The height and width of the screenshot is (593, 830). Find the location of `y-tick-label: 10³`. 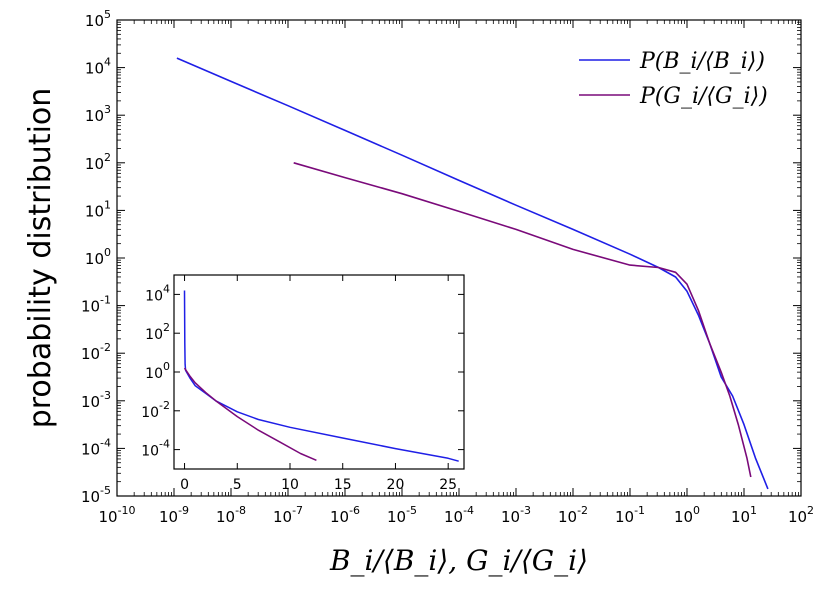

y-tick-label: 10³ is located at coordinates (98, 114).